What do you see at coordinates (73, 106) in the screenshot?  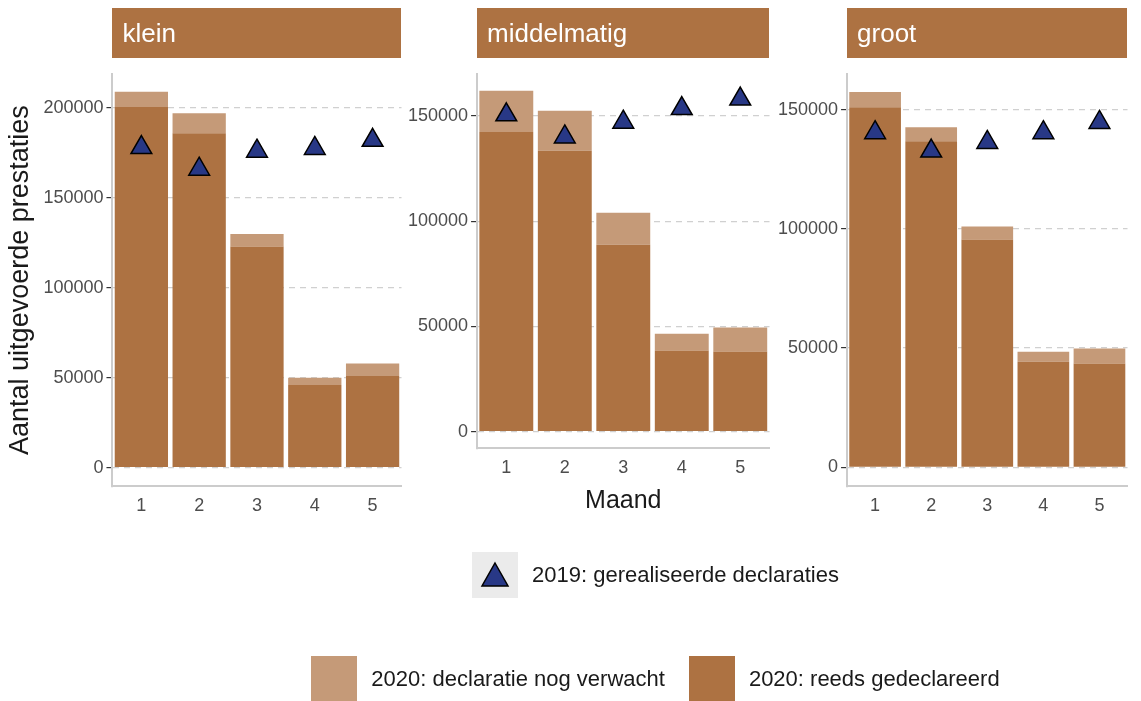 I see `y-tick-label: 200000` at bounding box center [73, 106].